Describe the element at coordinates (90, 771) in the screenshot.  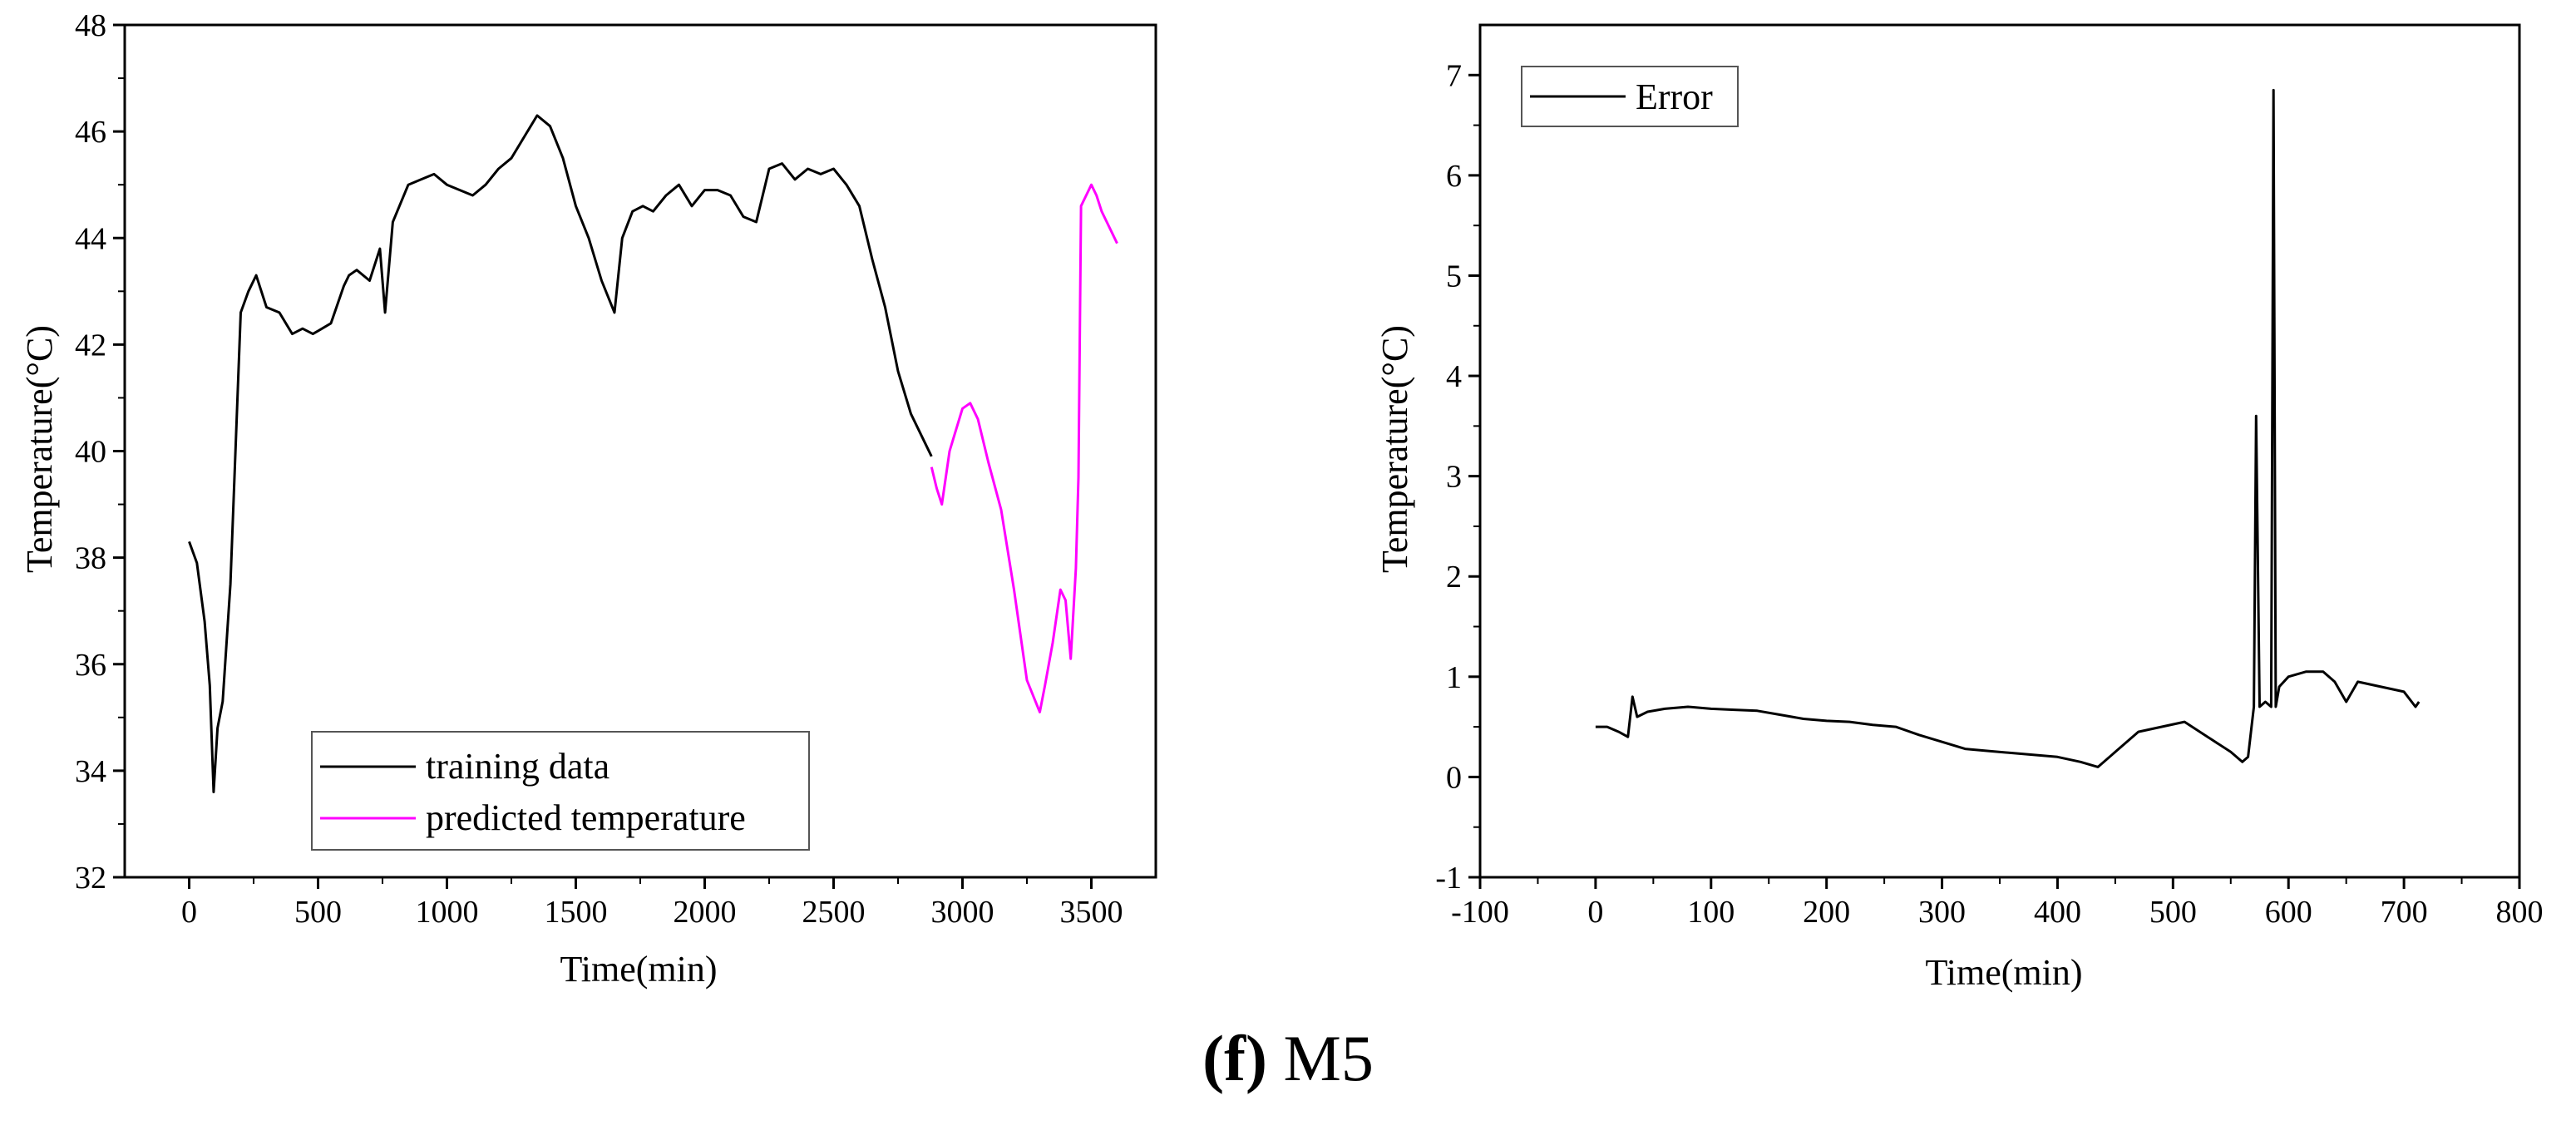
I see `left-y-tick-label: 34` at that location.